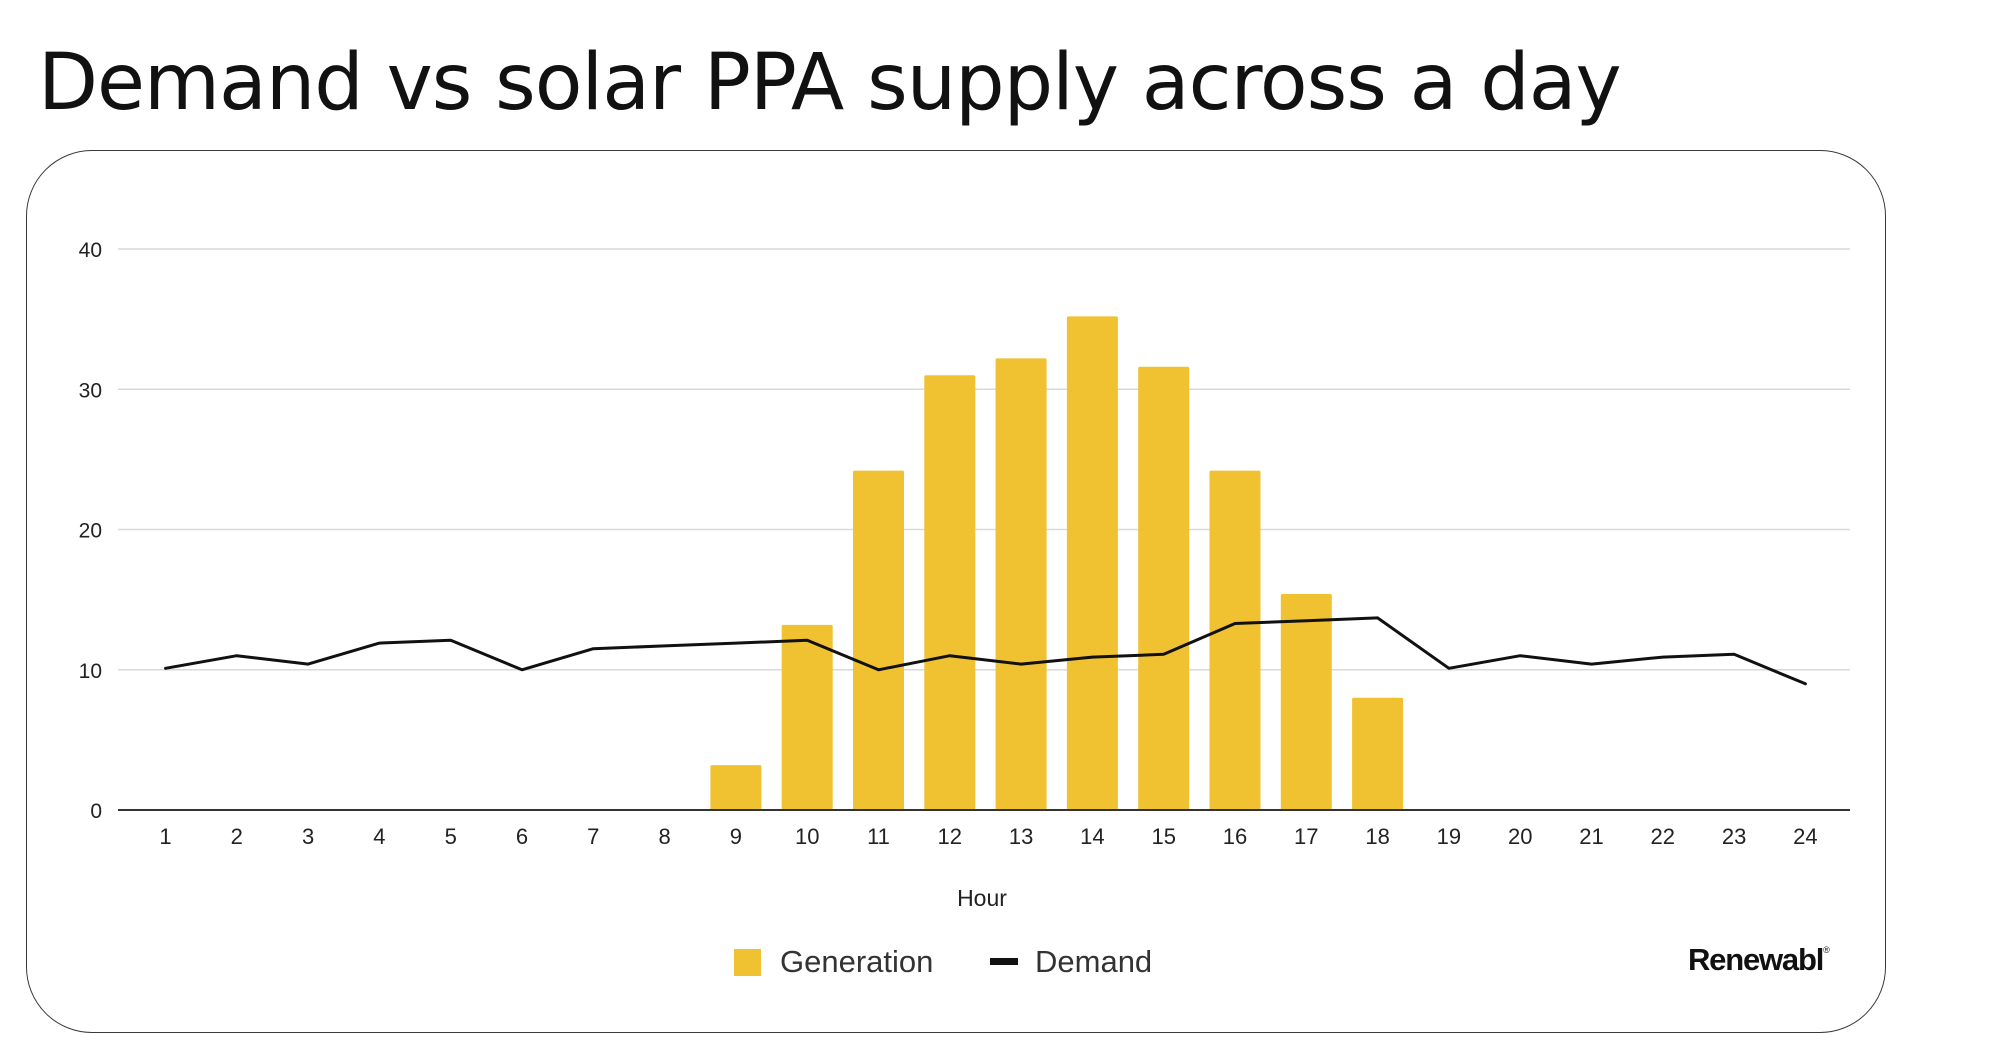  I want to click on x-tick-label: 13, so click(1021, 836).